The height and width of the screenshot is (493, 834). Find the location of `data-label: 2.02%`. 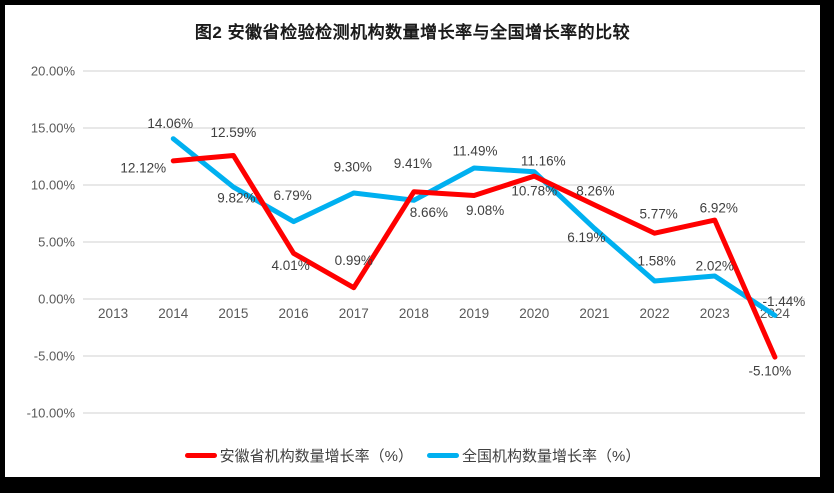

data-label: 2.02% is located at coordinates (715, 265).